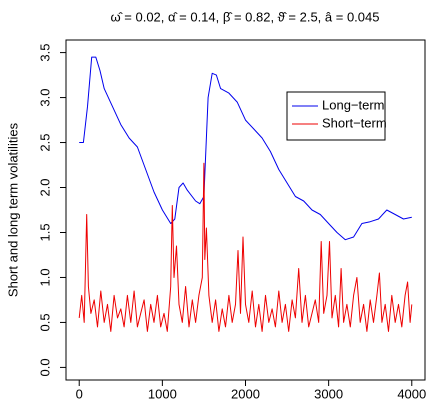  I want to click on y-tick-label: 3.5, so click(44, 53).